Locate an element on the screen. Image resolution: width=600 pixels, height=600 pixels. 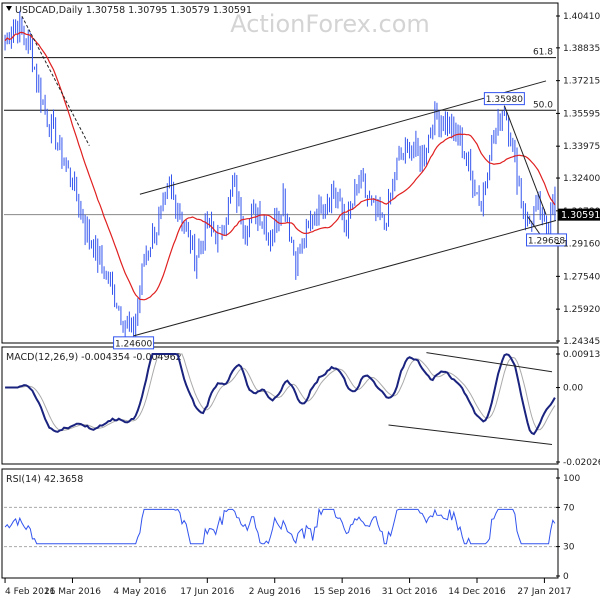
rsi-header: RSI(14) 42.3658 is located at coordinates (44, 479).